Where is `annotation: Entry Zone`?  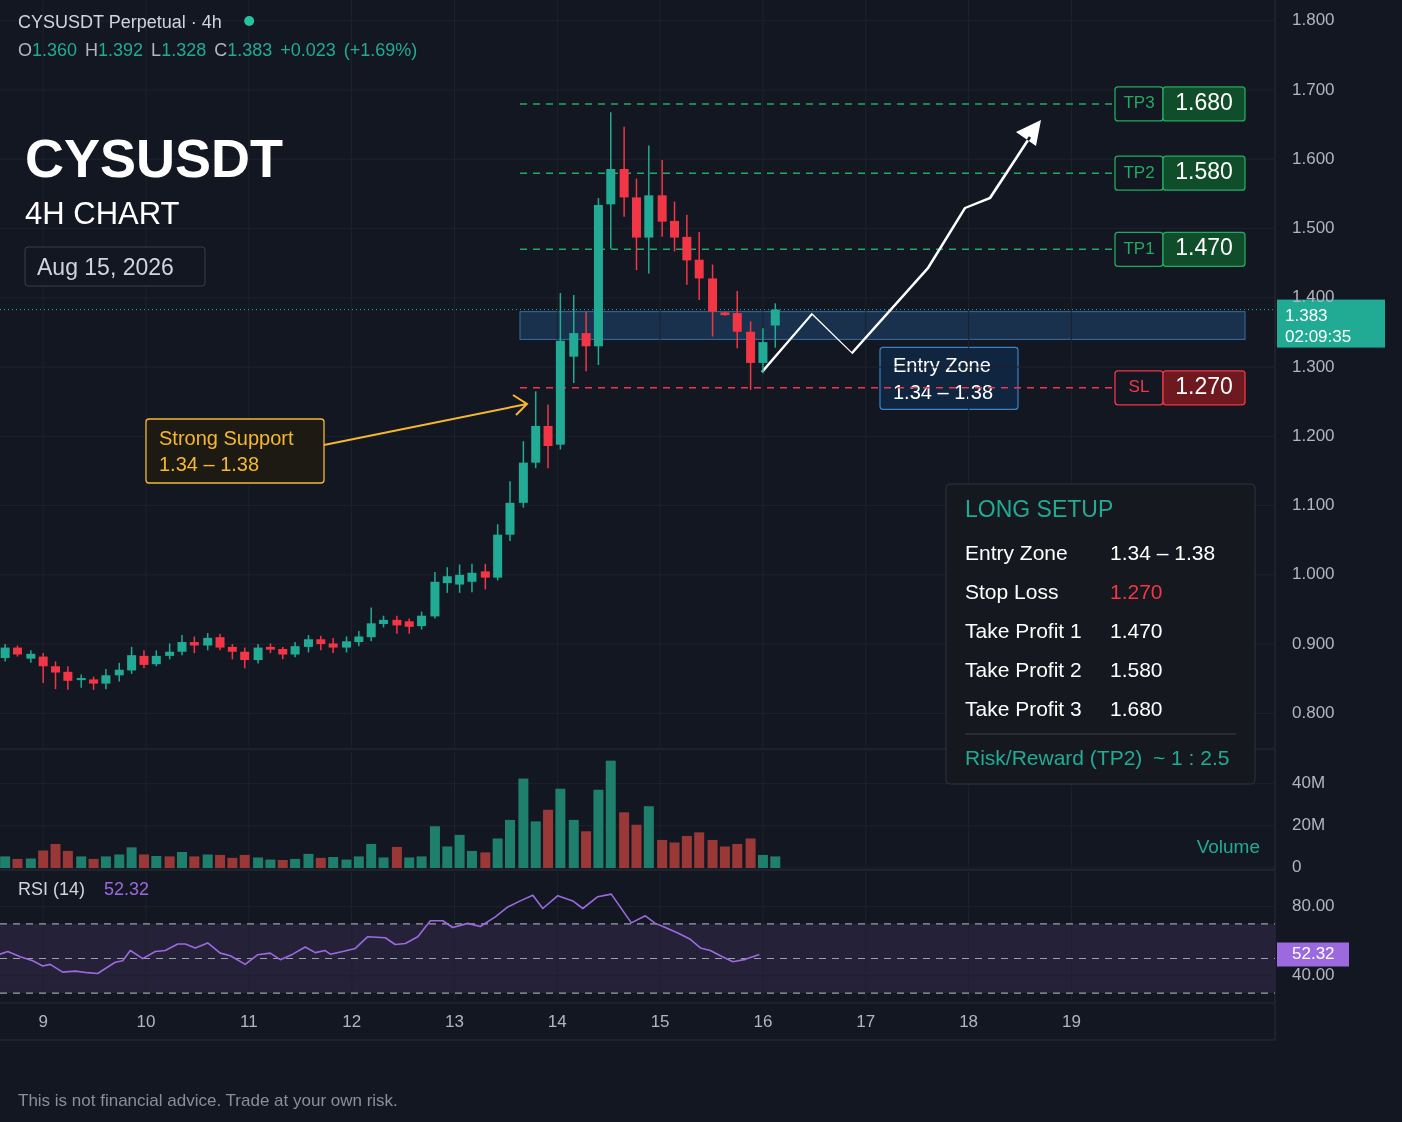
annotation: Entry Zone is located at coordinates (1016, 552).